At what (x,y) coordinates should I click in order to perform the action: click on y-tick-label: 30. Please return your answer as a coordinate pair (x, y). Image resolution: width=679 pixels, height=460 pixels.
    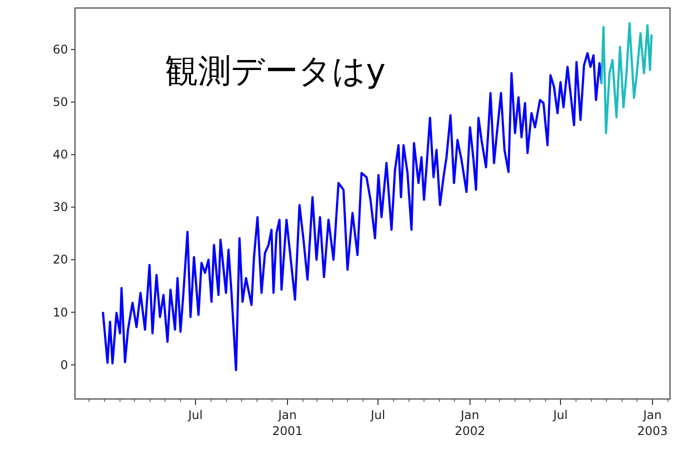
    Looking at the image, I should click on (60, 207).